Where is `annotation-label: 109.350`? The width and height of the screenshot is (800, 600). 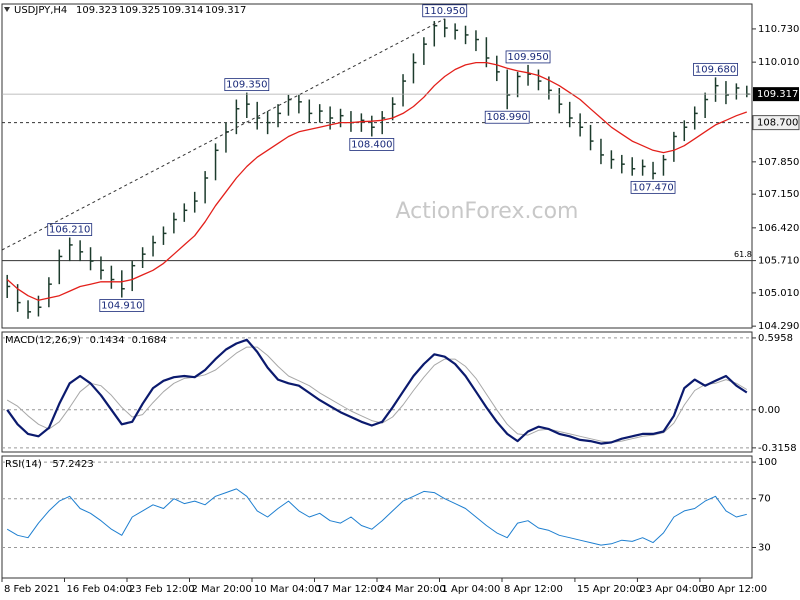 annotation-label: 109.350 is located at coordinates (246, 85).